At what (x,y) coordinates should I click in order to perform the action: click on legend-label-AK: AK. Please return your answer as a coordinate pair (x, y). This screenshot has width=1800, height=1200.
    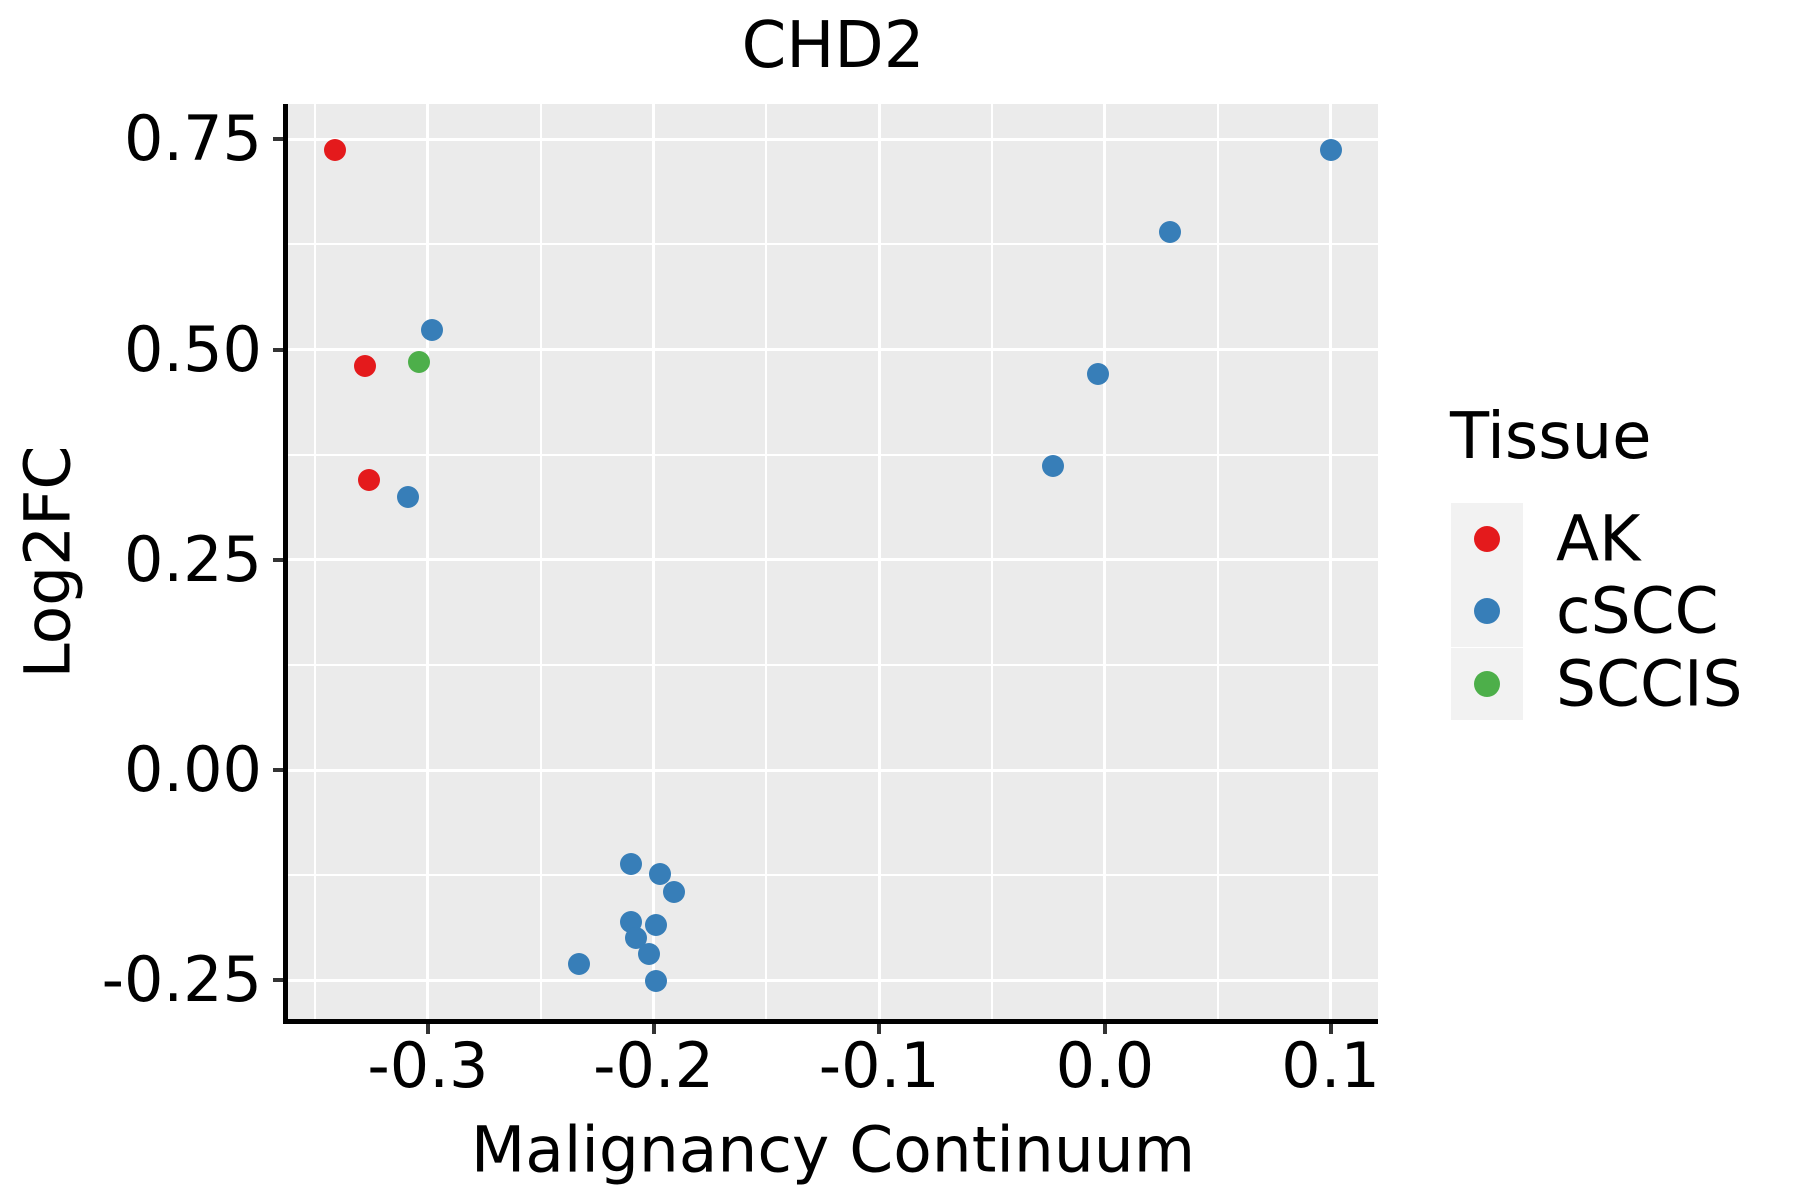
    Looking at the image, I should click on (1598, 539).